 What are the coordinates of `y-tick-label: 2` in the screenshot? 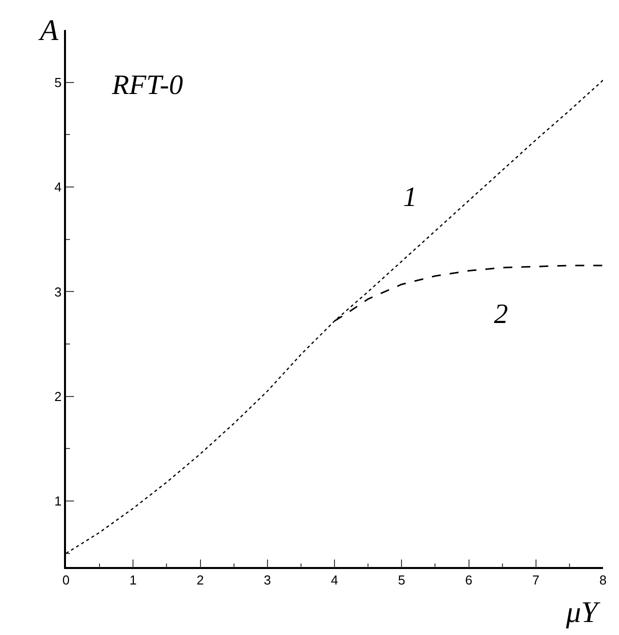 It's located at (58, 396).